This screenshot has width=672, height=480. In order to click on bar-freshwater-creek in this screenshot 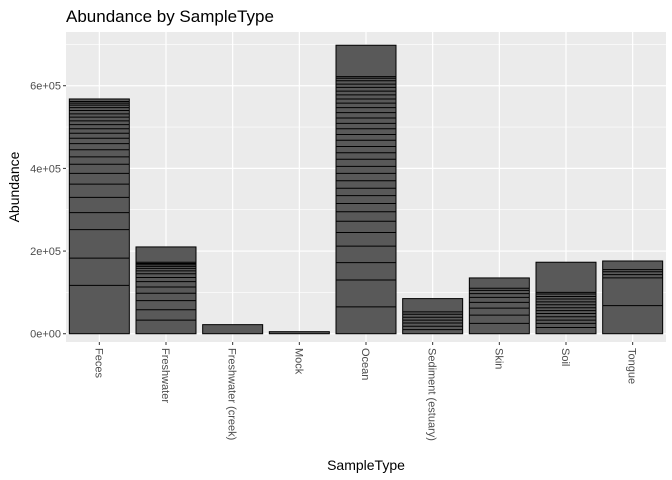, I will do `click(233, 329)`.